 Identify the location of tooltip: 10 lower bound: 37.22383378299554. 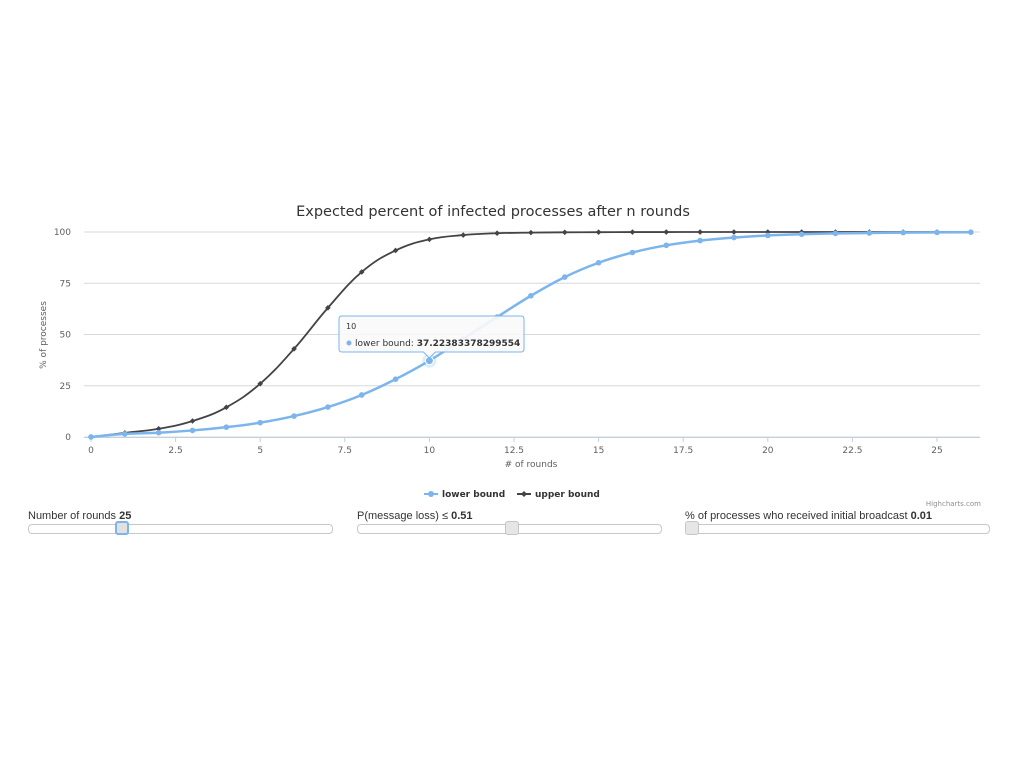
(431, 341).